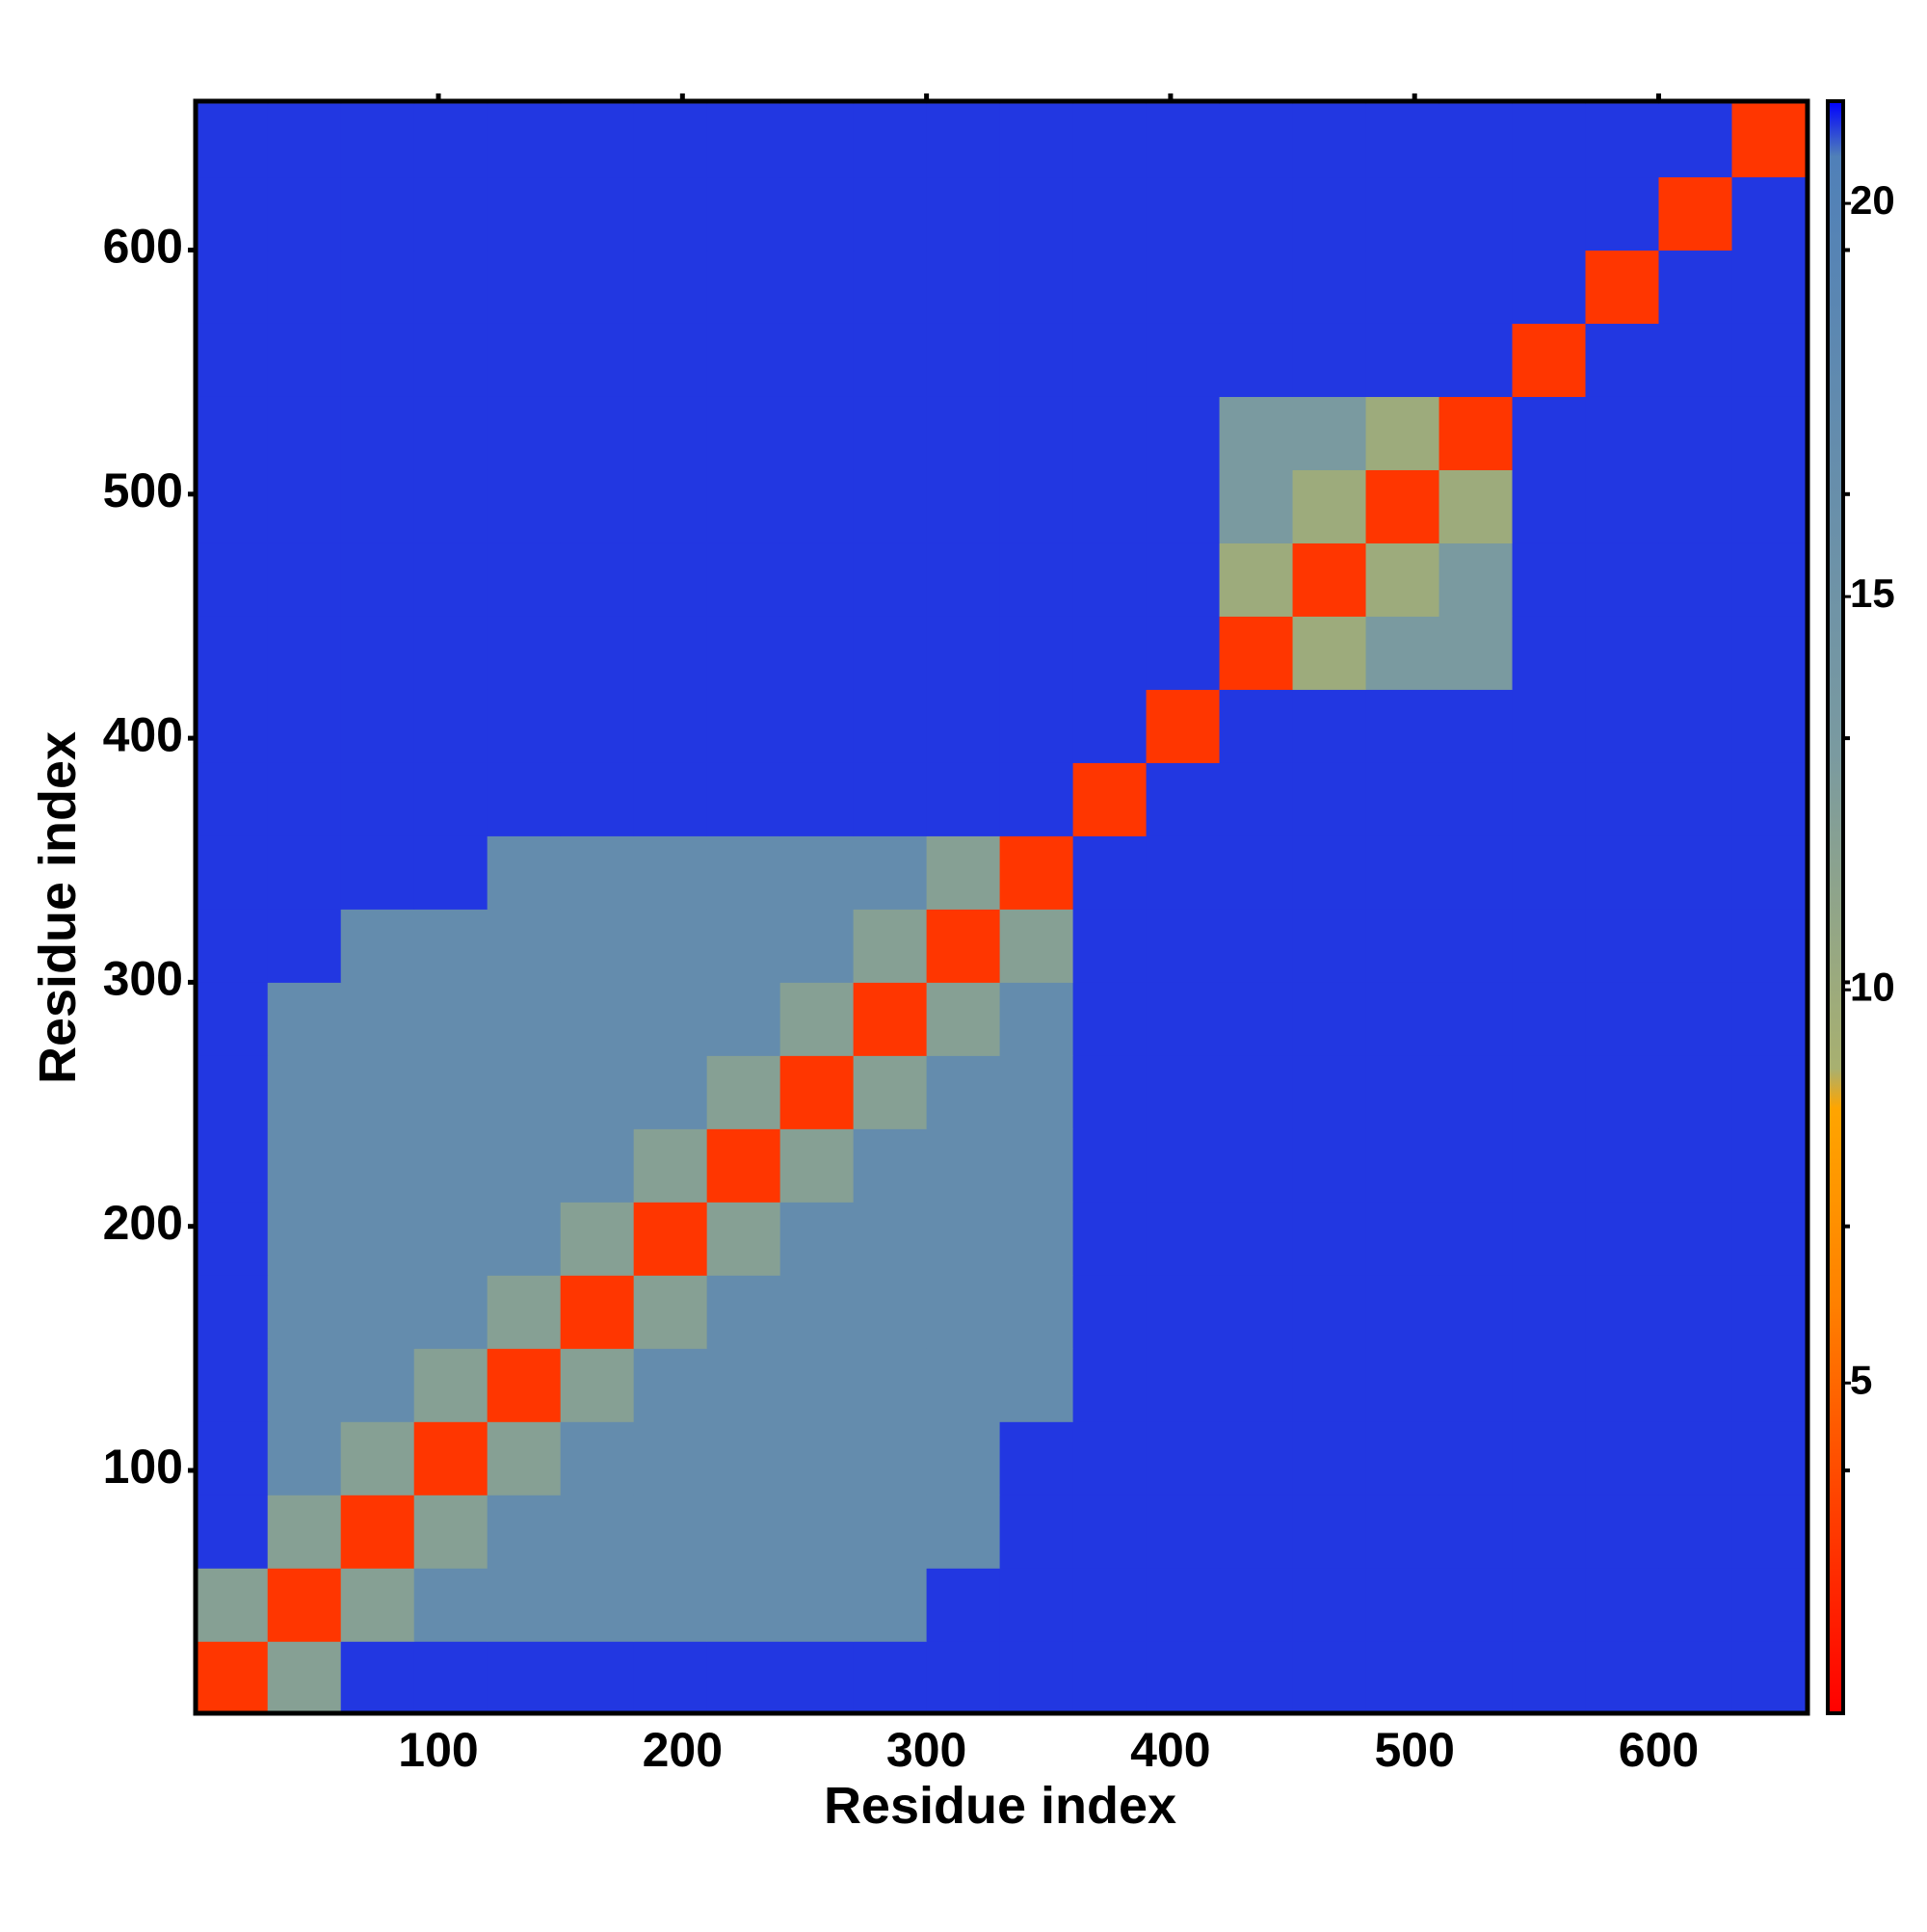 This screenshot has height=1932, width=1927. What do you see at coordinates (1835, 907) in the screenshot?
I see `colorbar-frame` at bounding box center [1835, 907].